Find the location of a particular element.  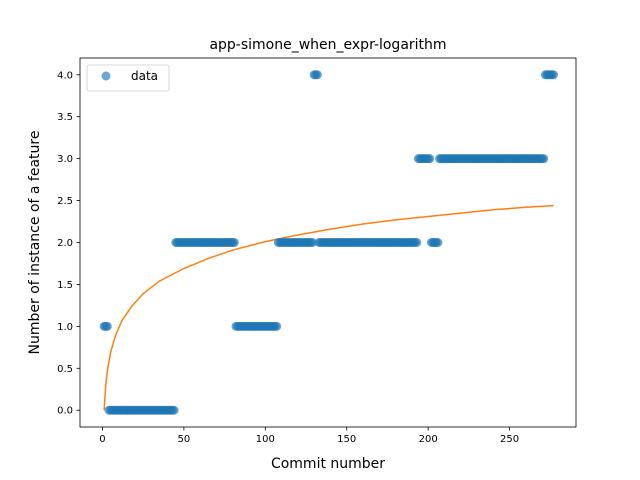

x-tick-label: 150 is located at coordinates (346, 439).